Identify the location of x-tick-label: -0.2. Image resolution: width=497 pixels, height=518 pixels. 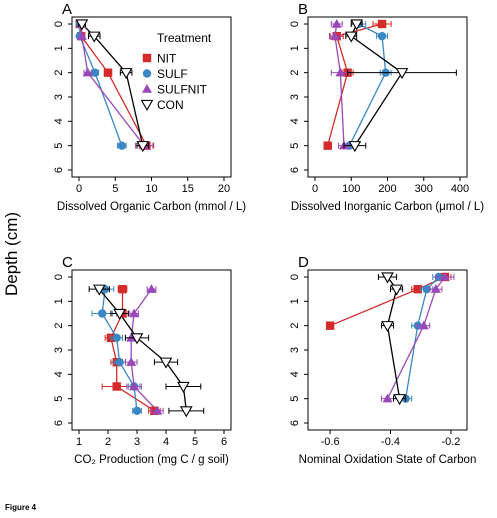
(450, 442).